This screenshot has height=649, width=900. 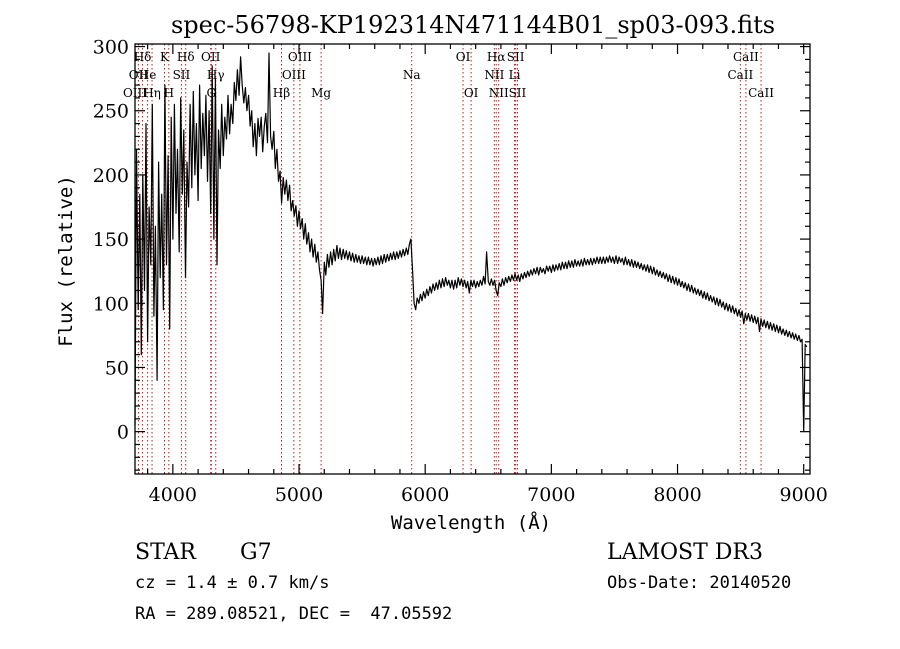 I want to click on line-marker-label: Na, so click(x=412, y=75).